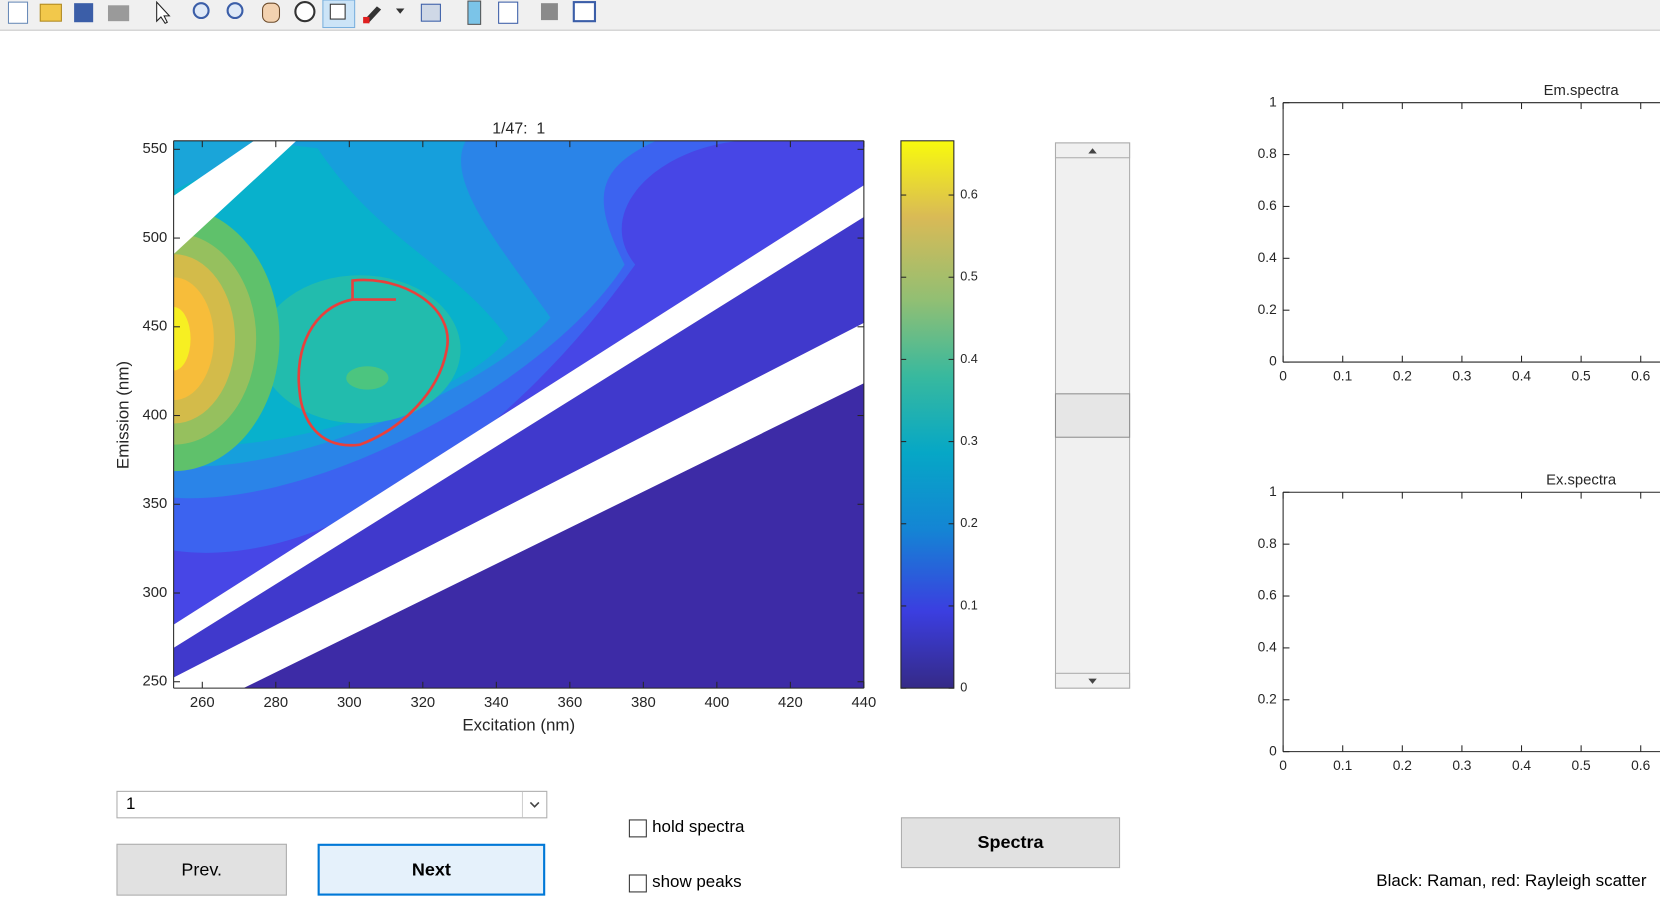  I want to click on print-icon, so click(118, 13).